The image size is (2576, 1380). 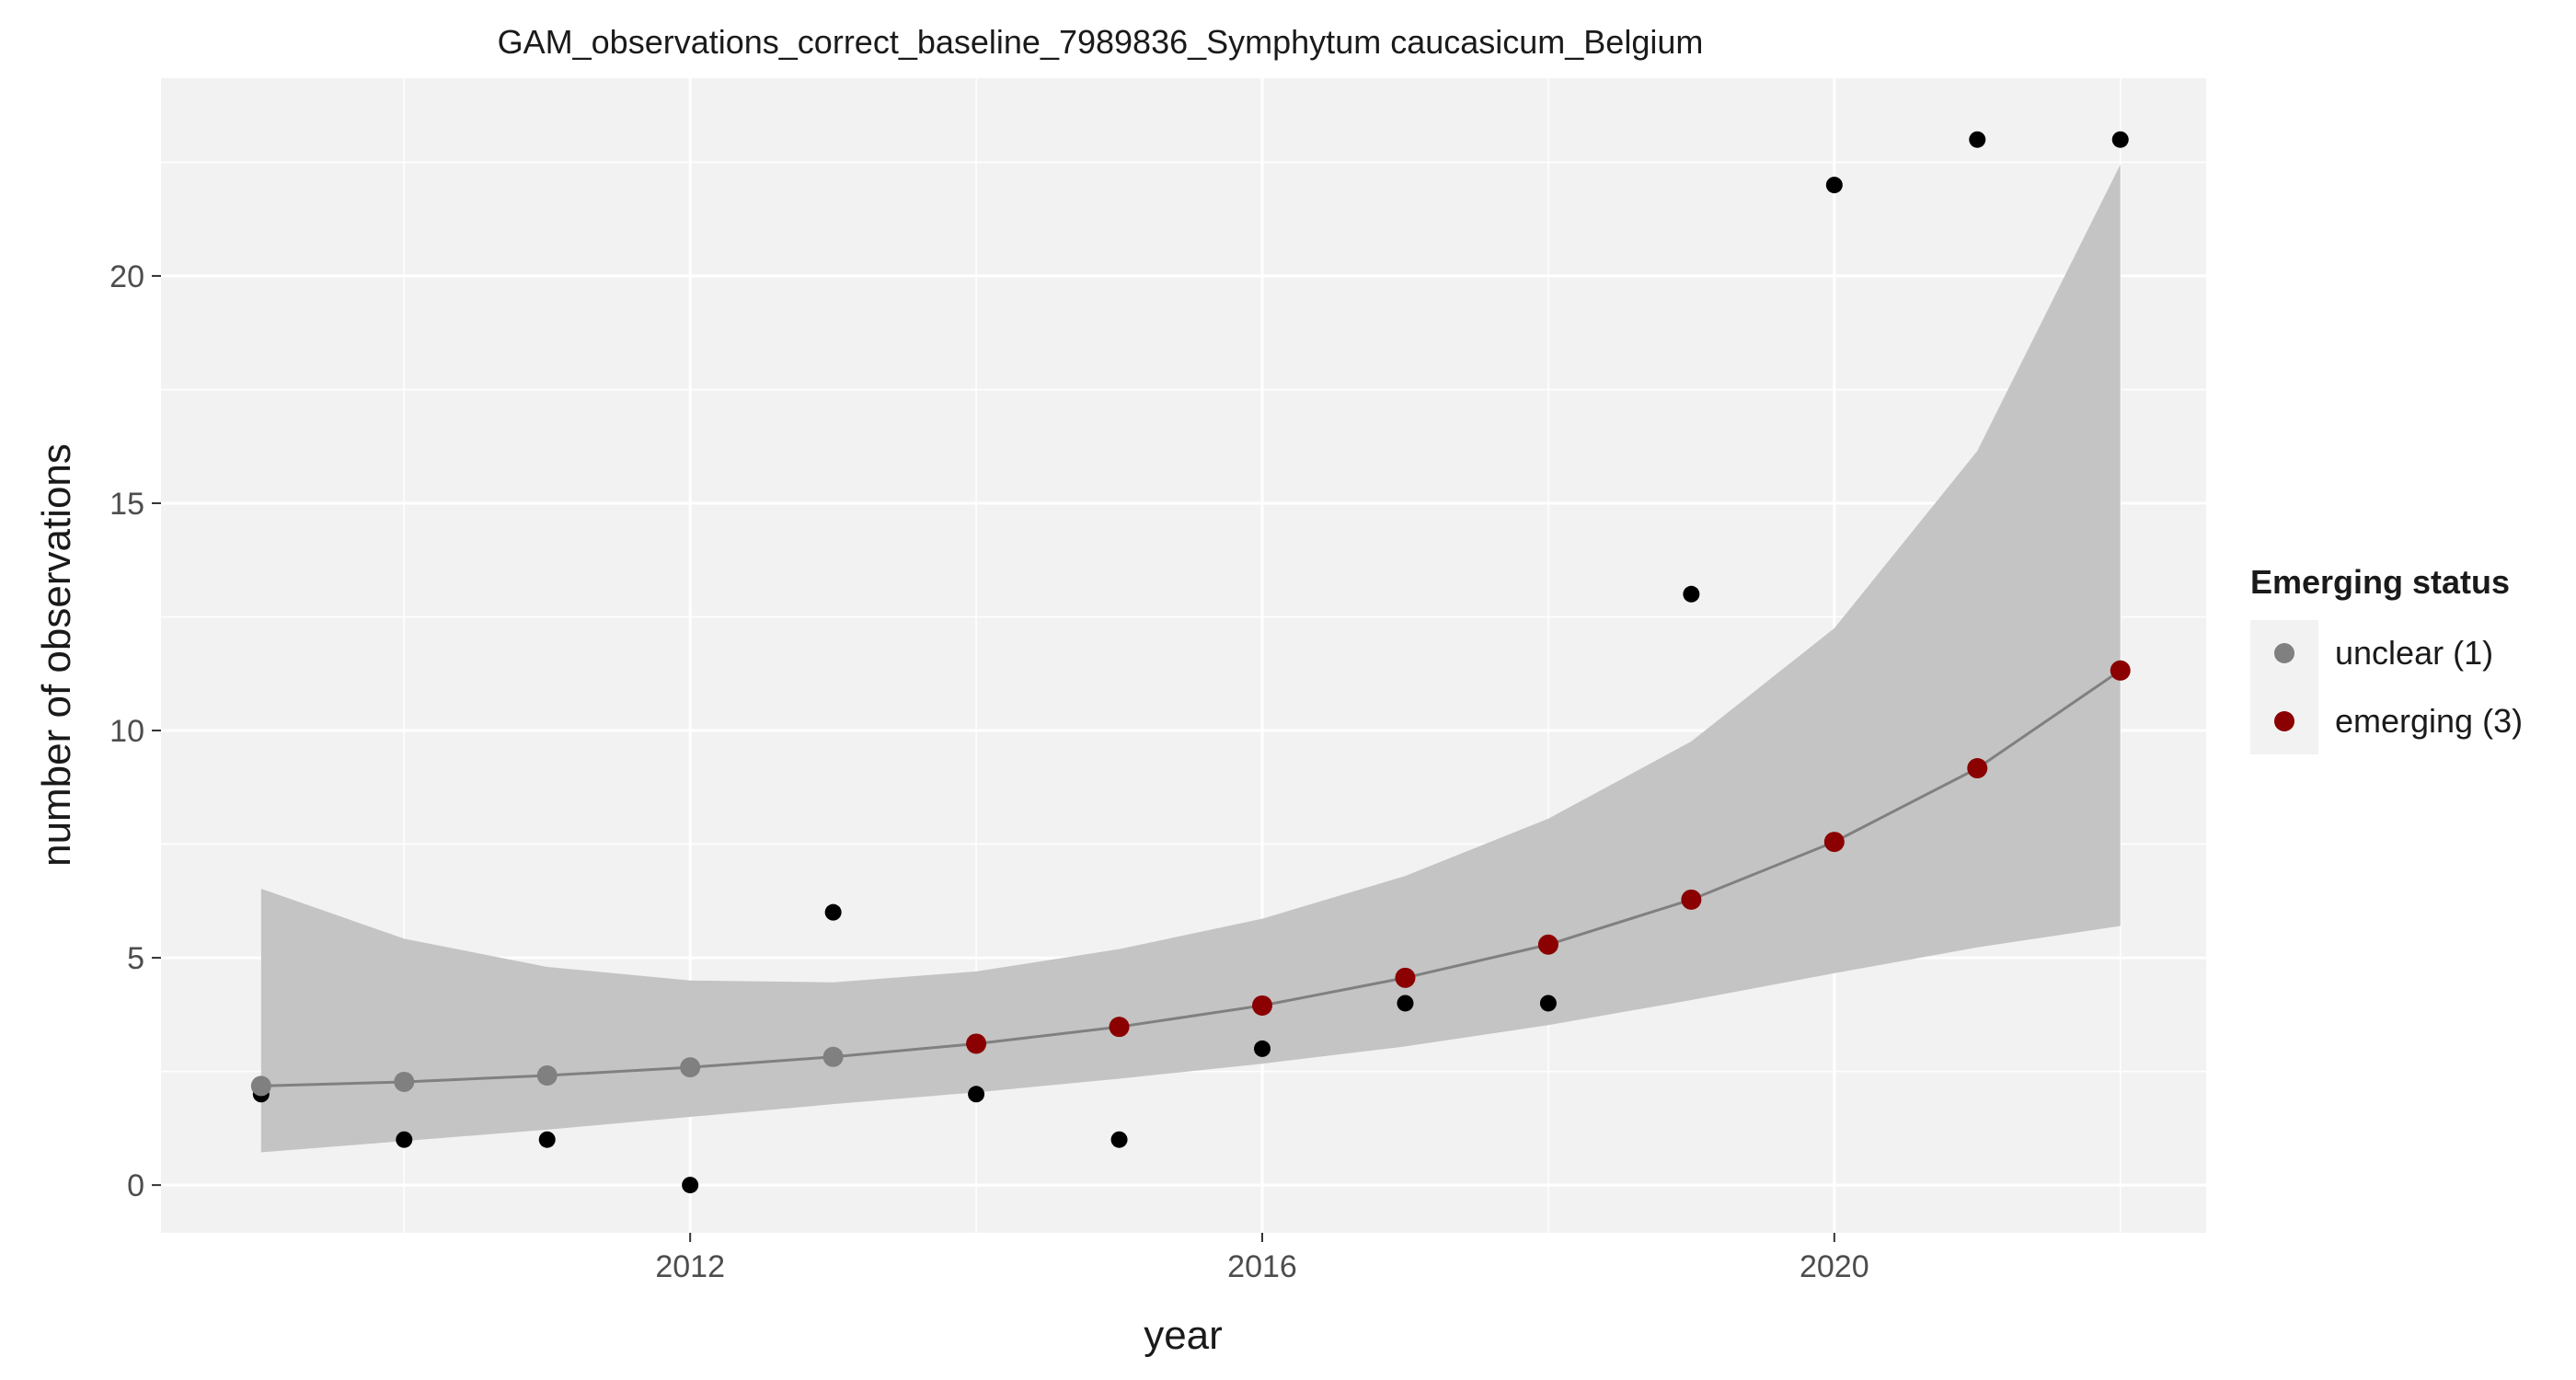 I want to click on legend-title: Emerging status, so click(x=2380, y=582).